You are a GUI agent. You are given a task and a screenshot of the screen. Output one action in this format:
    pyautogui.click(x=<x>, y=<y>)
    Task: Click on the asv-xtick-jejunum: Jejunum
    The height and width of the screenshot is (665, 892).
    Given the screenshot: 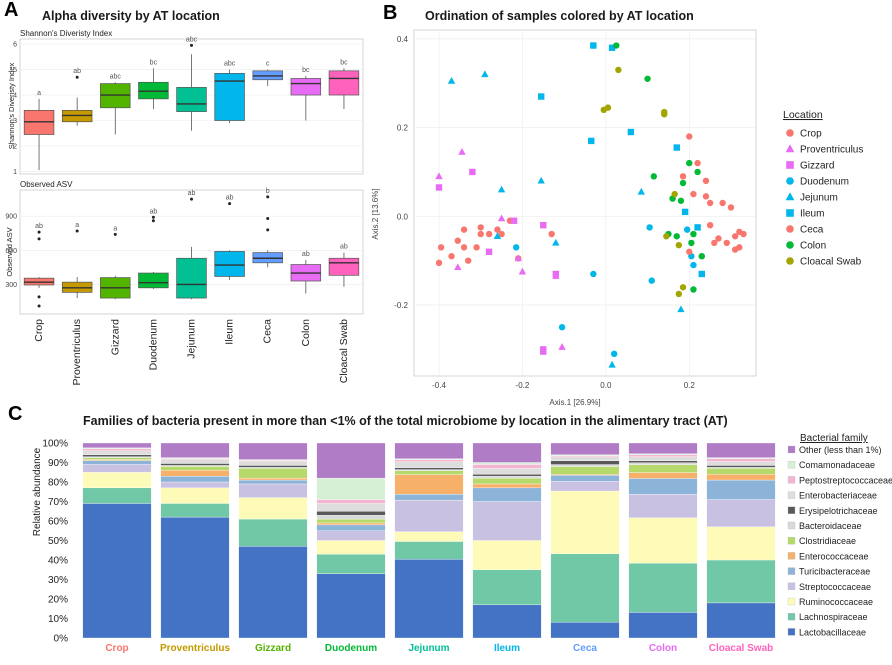 What is the action you would take?
    pyautogui.click(x=192, y=339)
    